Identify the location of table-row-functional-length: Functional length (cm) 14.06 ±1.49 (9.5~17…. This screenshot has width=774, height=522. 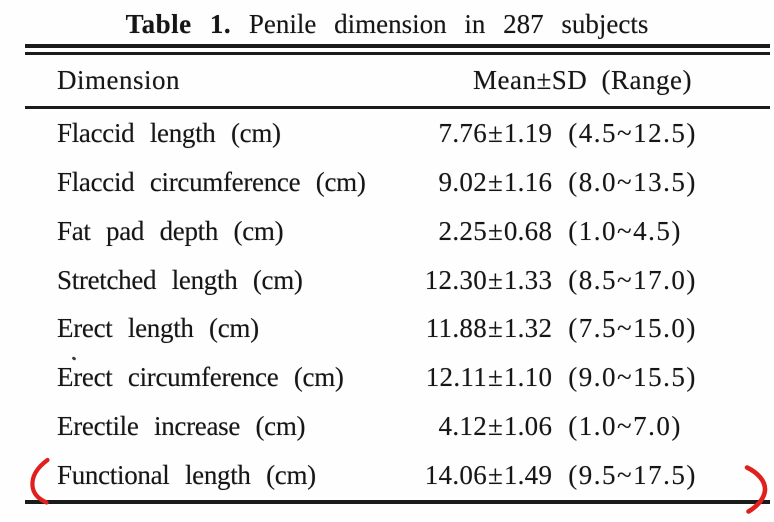
(397, 475).